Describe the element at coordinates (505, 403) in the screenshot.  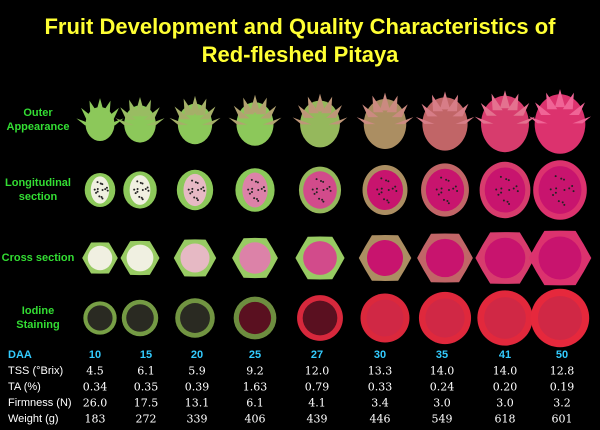
I see `table-cell: 3.0` at that location.